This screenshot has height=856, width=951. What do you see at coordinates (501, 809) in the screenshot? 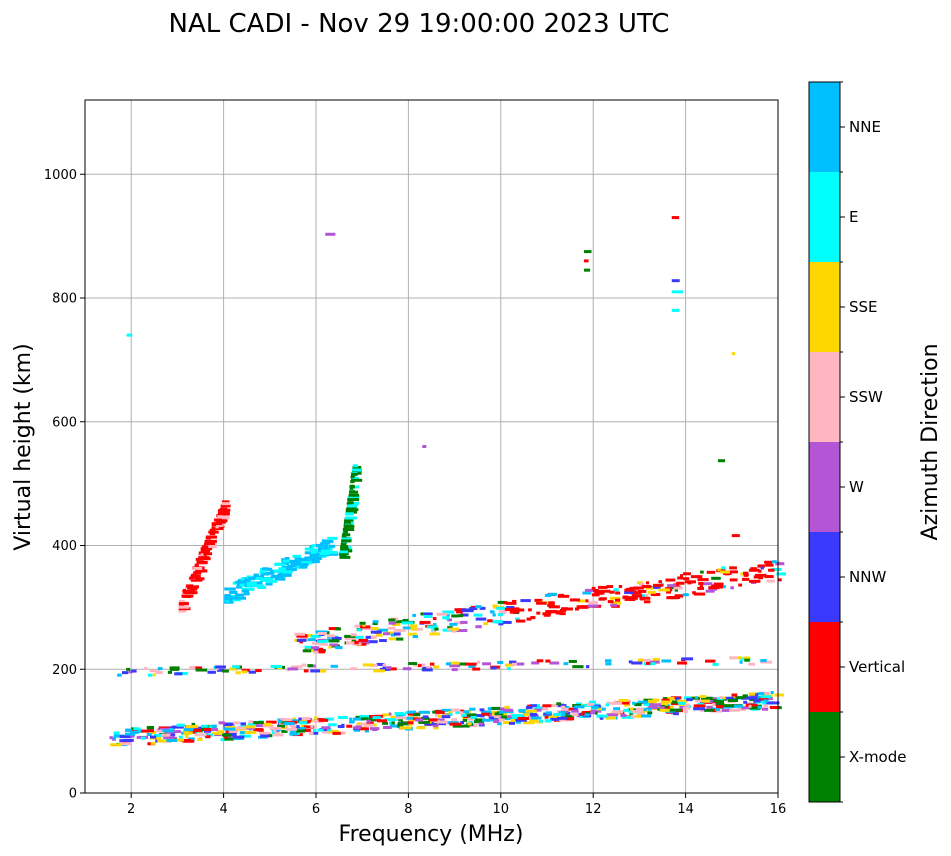
I see `x-tick-label: 10` at bounding box center [501, 809].